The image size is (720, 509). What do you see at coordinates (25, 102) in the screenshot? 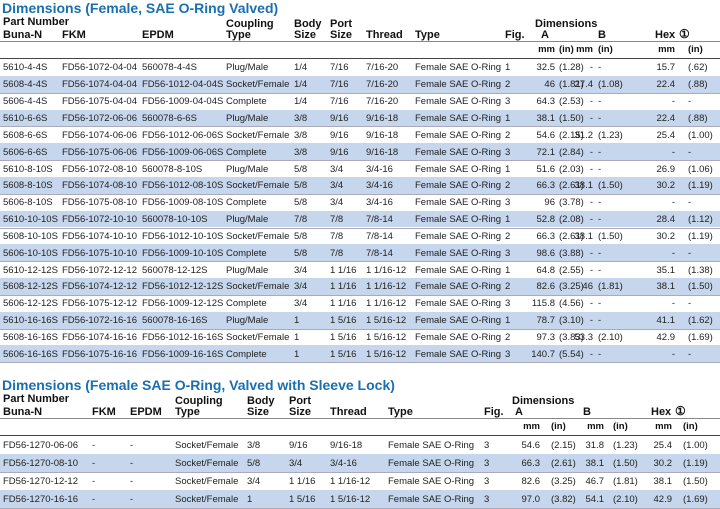
I see `cell: 5606-4-4S` at bounding box center [25, 102].